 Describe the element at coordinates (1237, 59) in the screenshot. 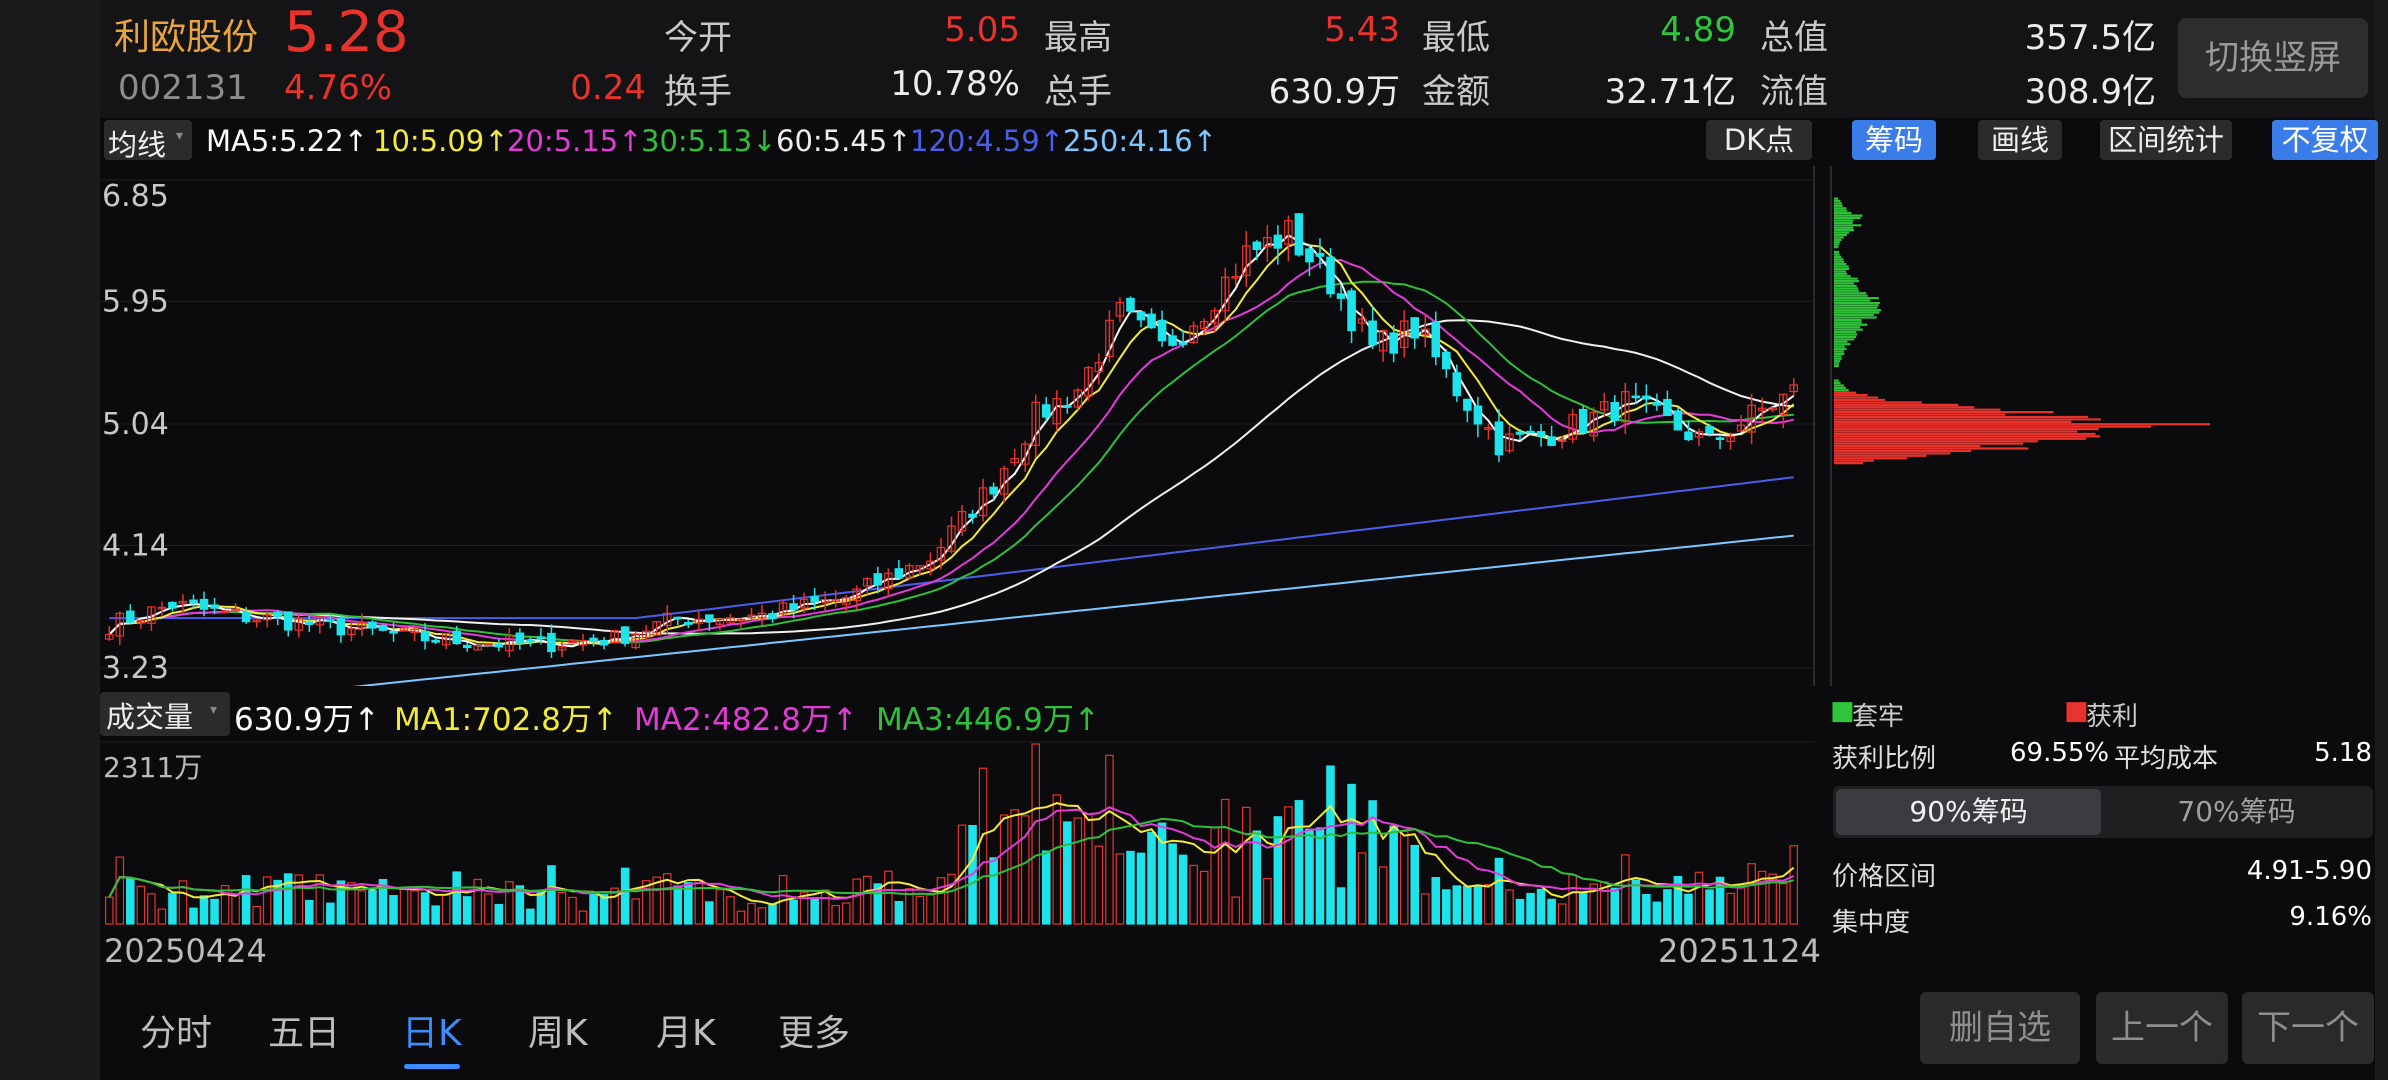

I see `quote-header` at that location.